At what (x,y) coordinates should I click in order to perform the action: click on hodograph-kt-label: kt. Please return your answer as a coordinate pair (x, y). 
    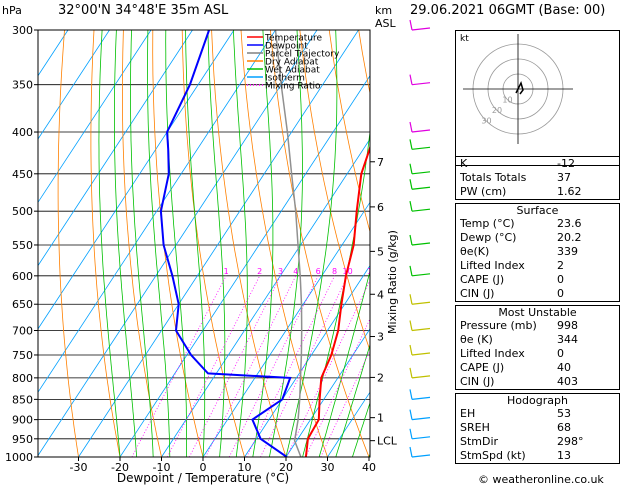
    Looking at the image, I should click on (464, 39).